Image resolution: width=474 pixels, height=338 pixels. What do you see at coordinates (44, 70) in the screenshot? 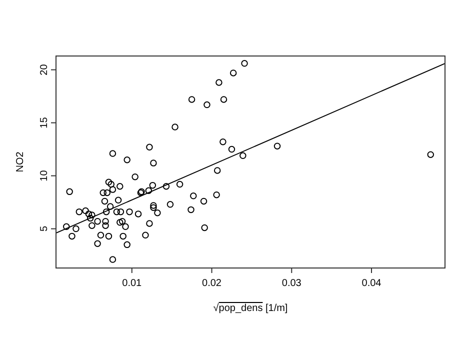
I see `y-tick-label: 20` at bounding box center [44, 70].